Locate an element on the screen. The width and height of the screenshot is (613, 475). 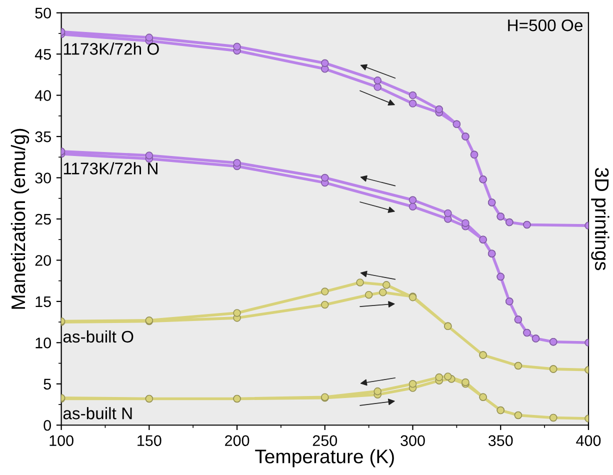
x-tick-label: 250 is located at coordinates (325, 440).